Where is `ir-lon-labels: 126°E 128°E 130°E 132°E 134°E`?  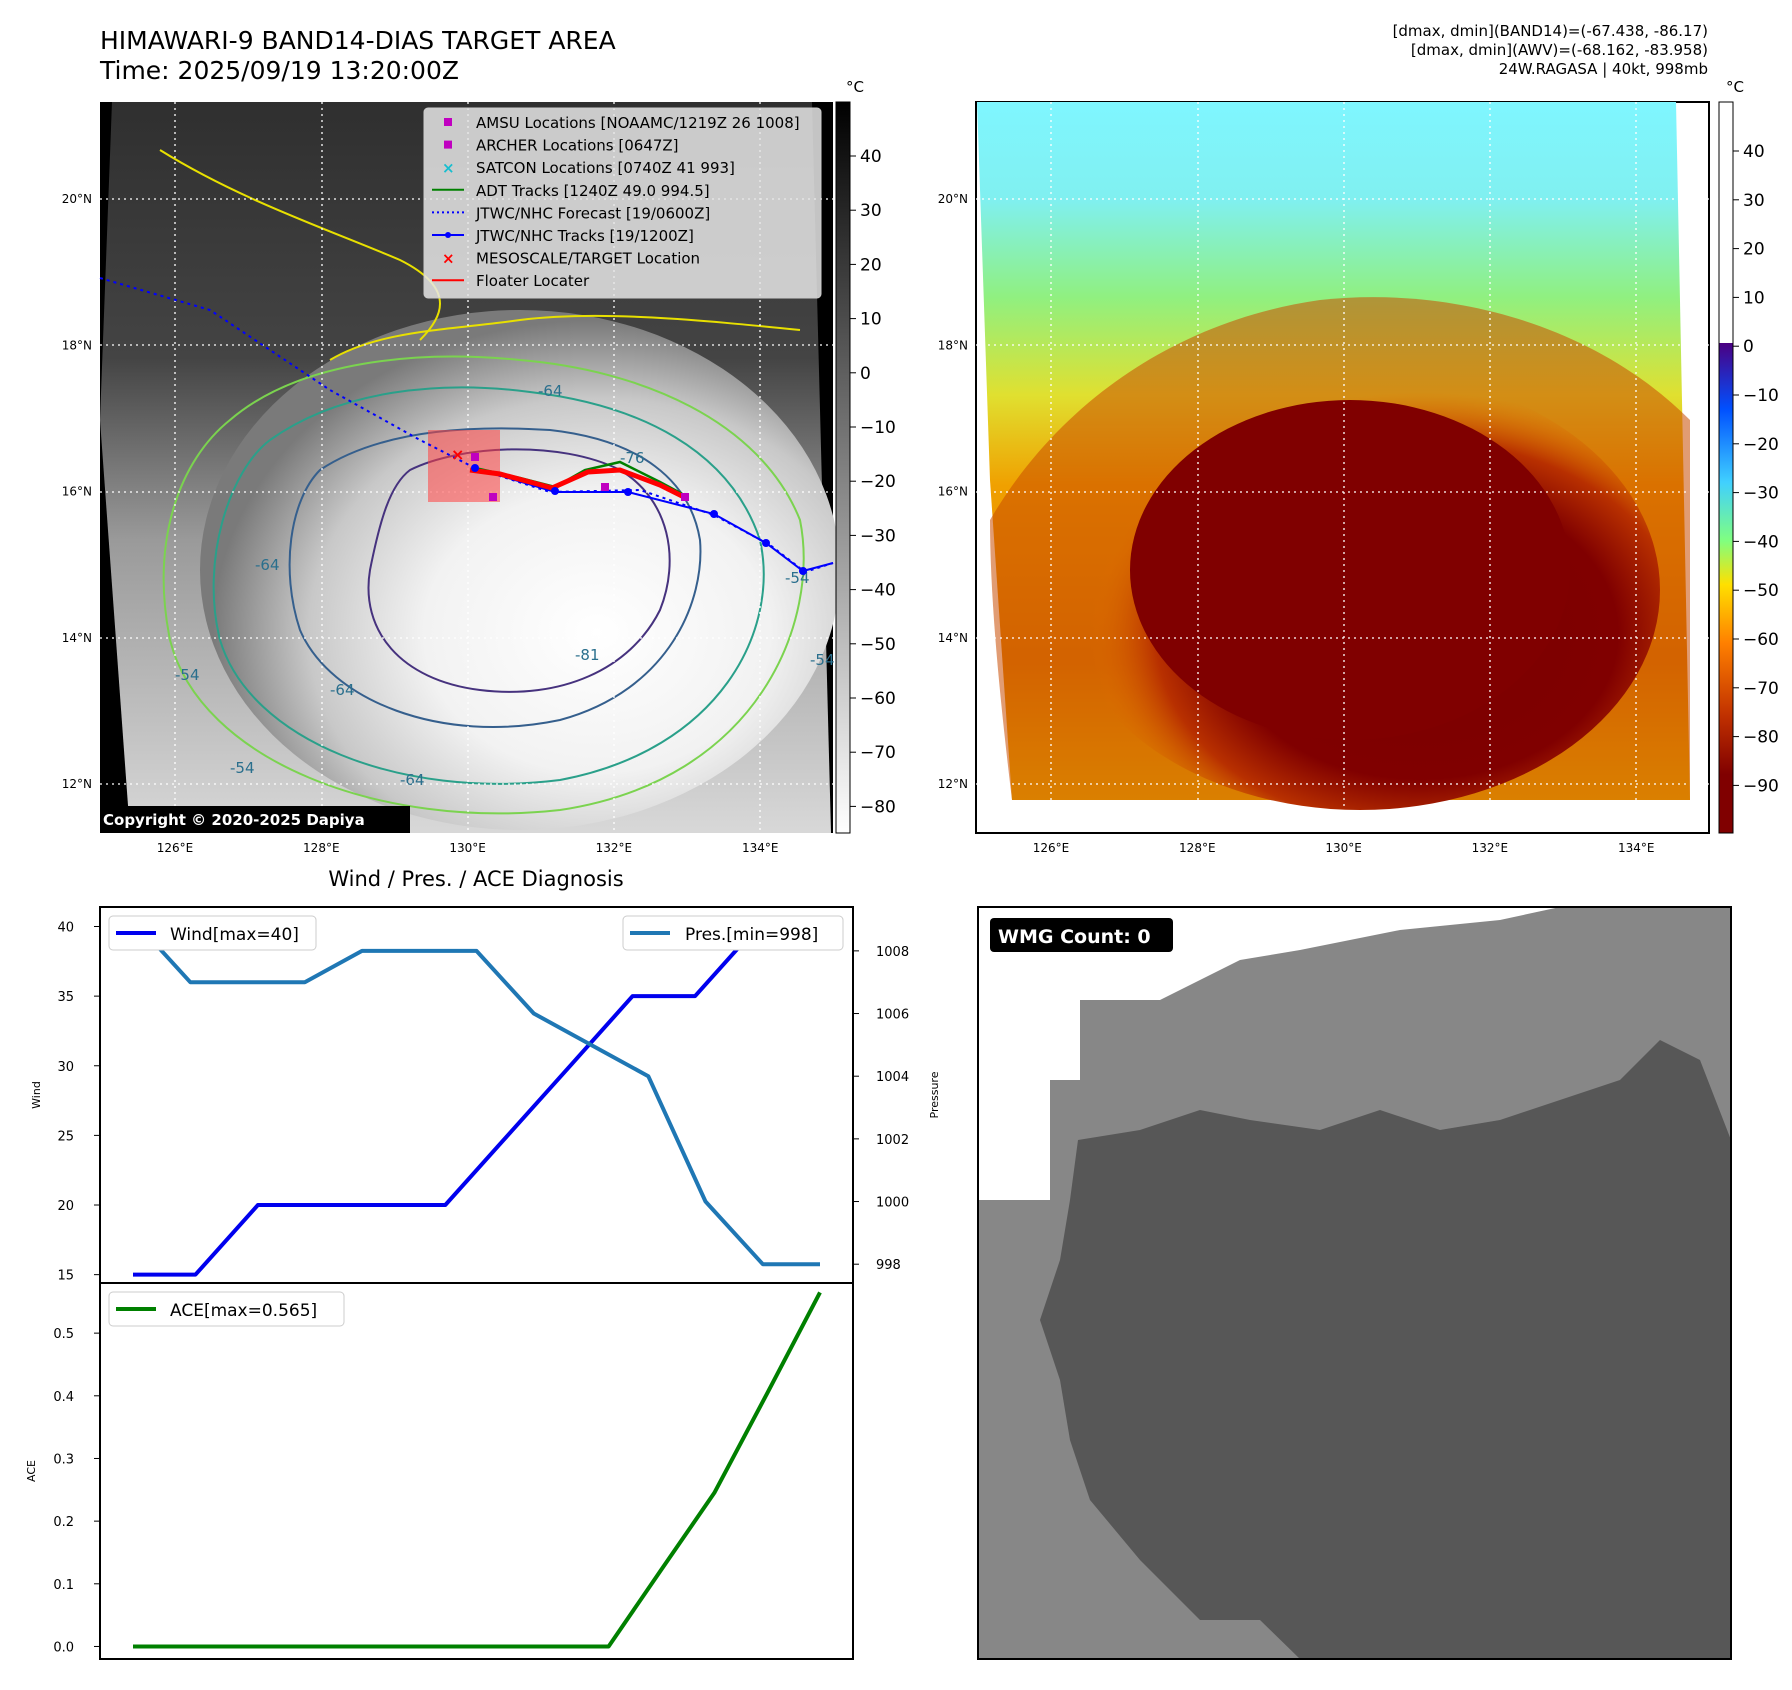
ir-lon-labels: 126°E 128°E 130°E 132°E 134°E is located at coordinates (468, 848).